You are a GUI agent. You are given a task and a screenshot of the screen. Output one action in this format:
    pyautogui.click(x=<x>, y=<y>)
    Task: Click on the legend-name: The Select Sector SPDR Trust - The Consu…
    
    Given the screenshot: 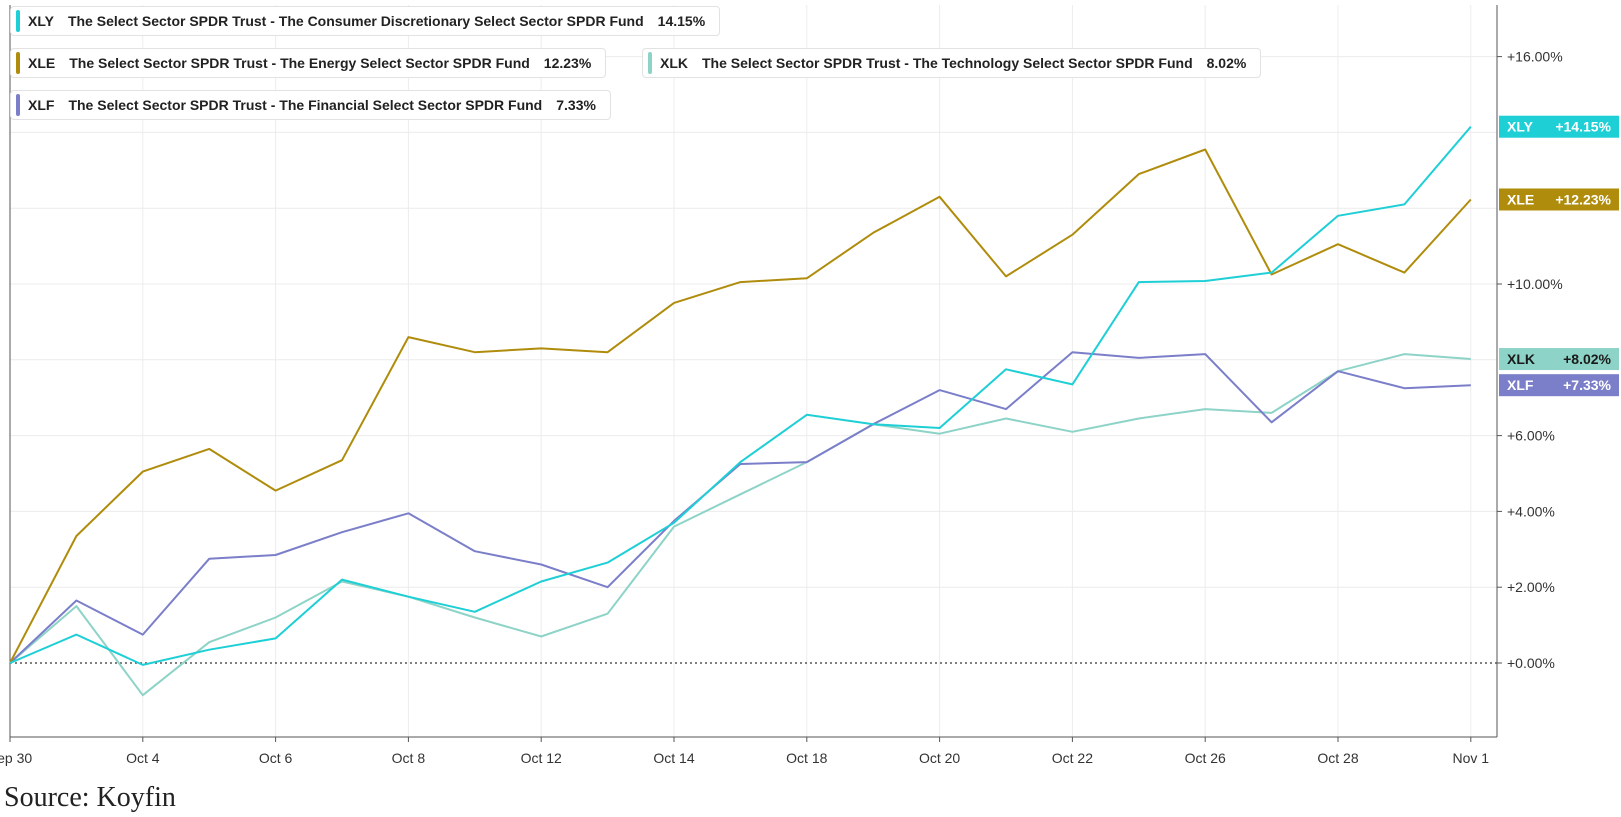 What is the action you would take?
    pyautogui.click(x=355, y=21)
    